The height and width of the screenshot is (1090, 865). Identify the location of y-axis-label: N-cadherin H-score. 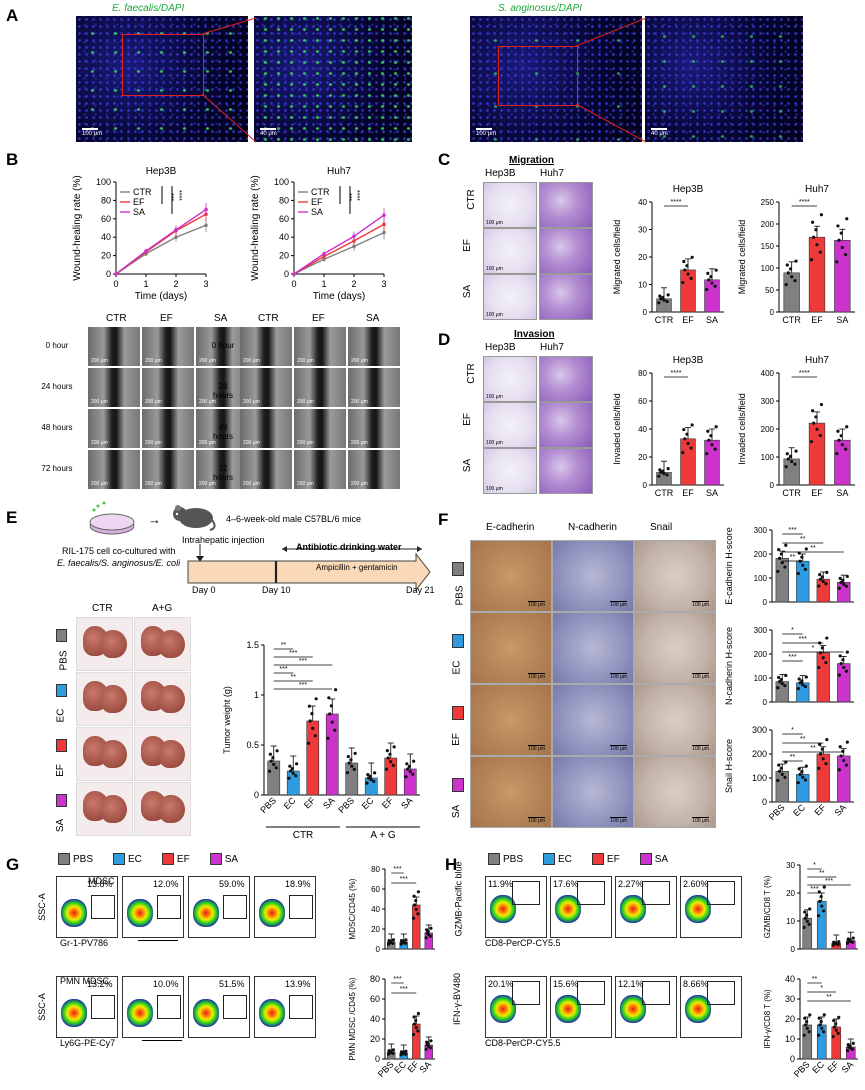
(729, 666).